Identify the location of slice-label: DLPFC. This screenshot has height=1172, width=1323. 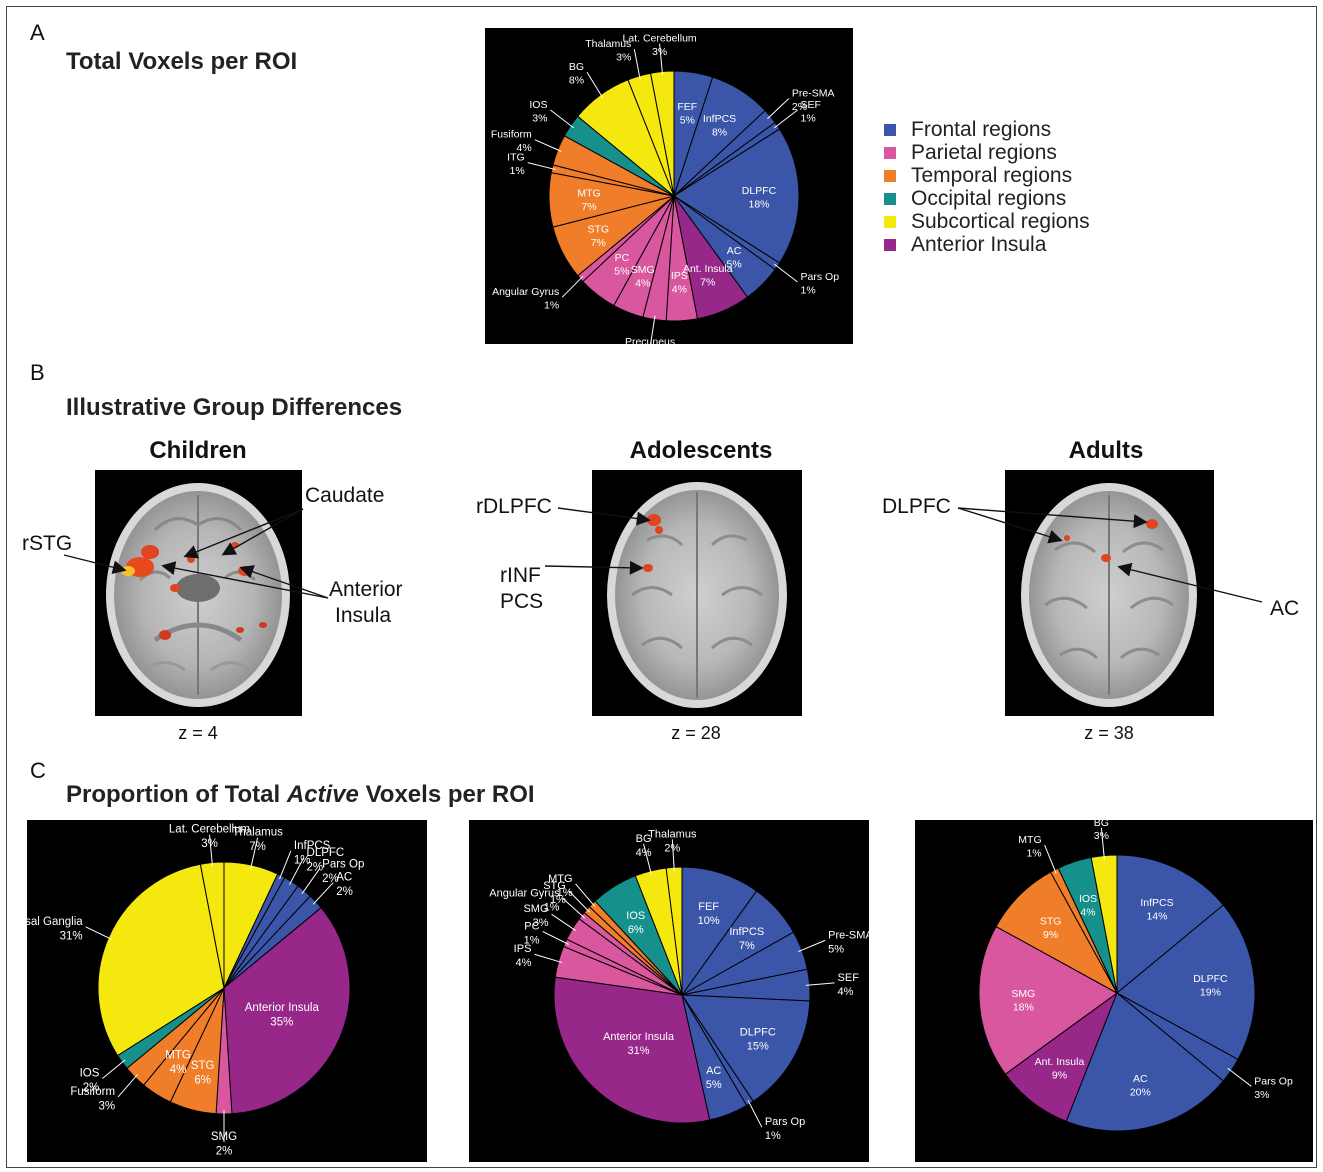
(758, 1033).